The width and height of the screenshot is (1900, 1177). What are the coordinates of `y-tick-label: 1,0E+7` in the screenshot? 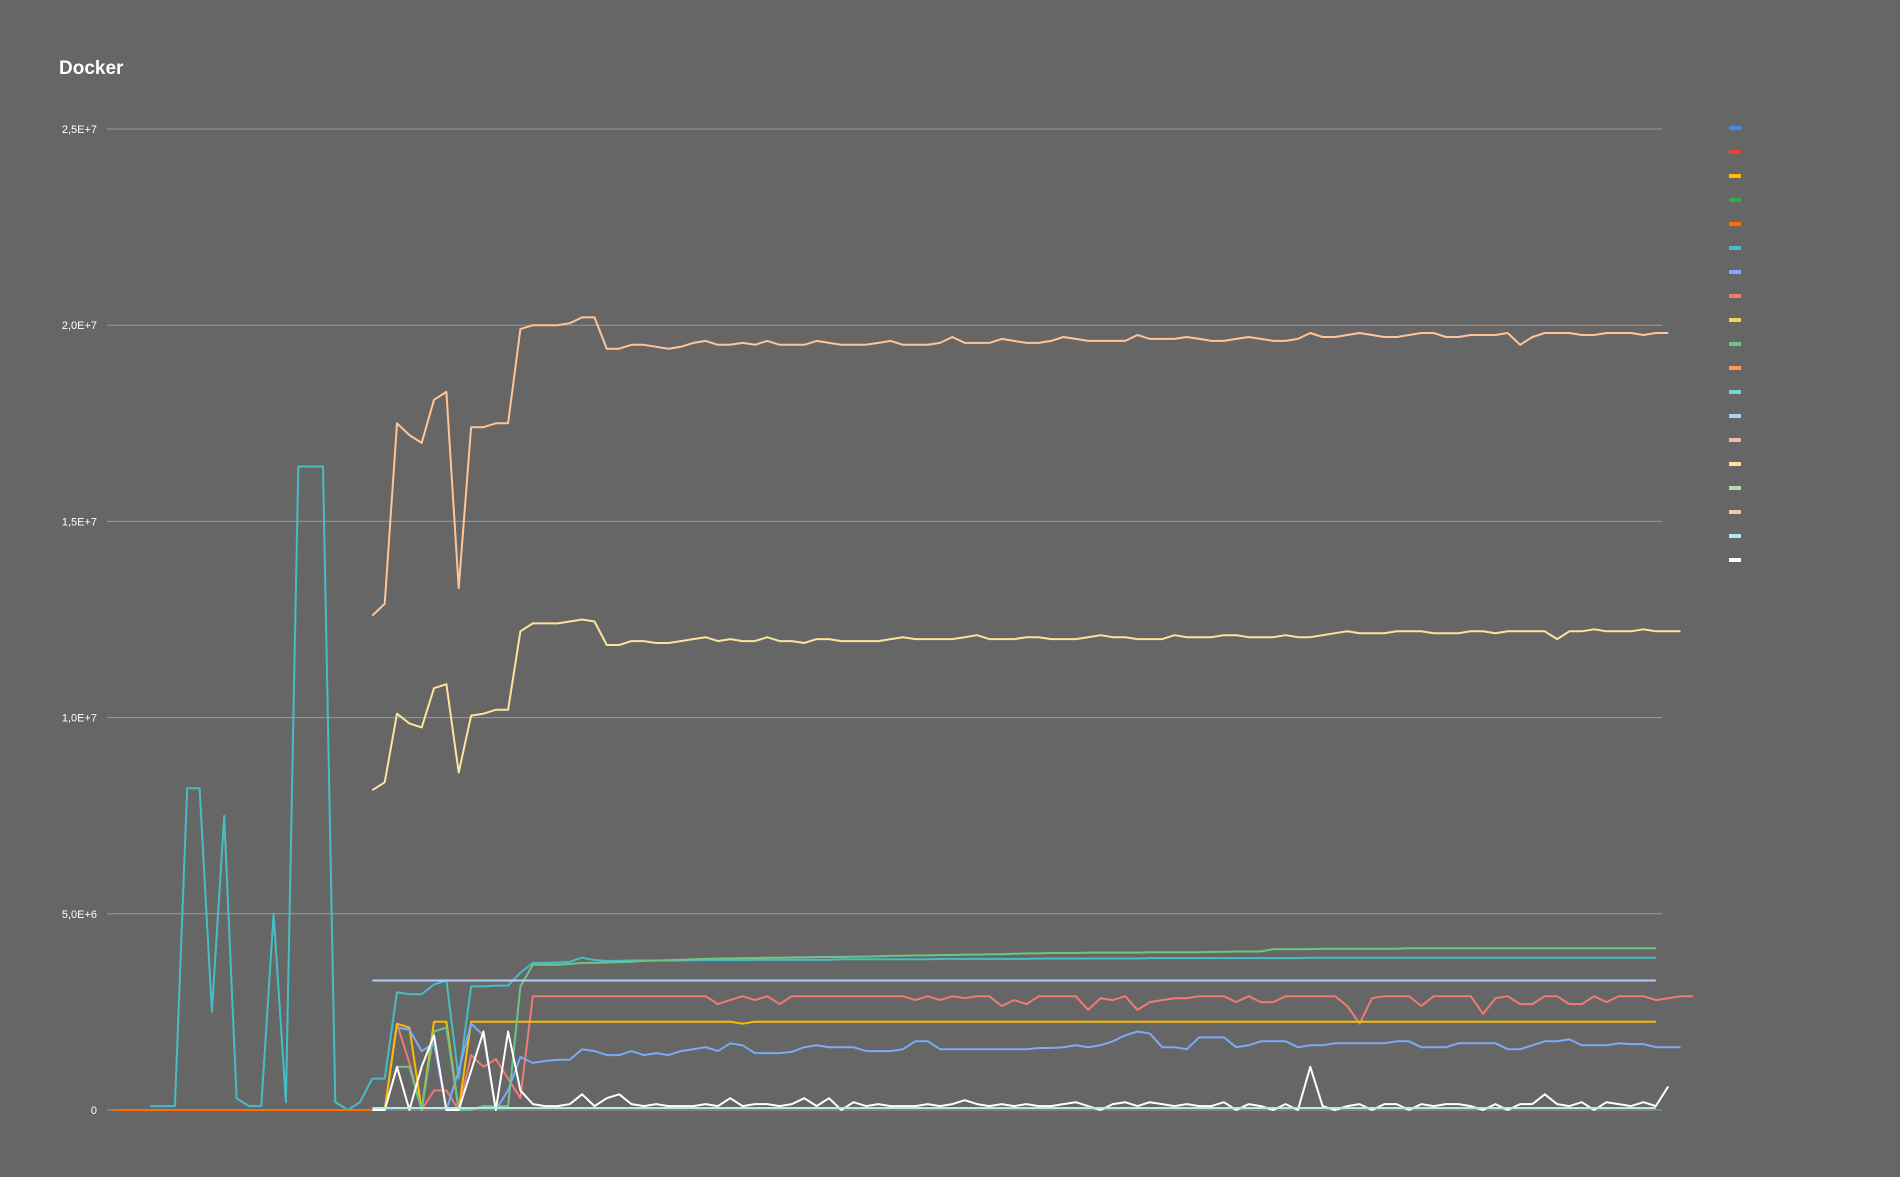 It's located at (79, 719).